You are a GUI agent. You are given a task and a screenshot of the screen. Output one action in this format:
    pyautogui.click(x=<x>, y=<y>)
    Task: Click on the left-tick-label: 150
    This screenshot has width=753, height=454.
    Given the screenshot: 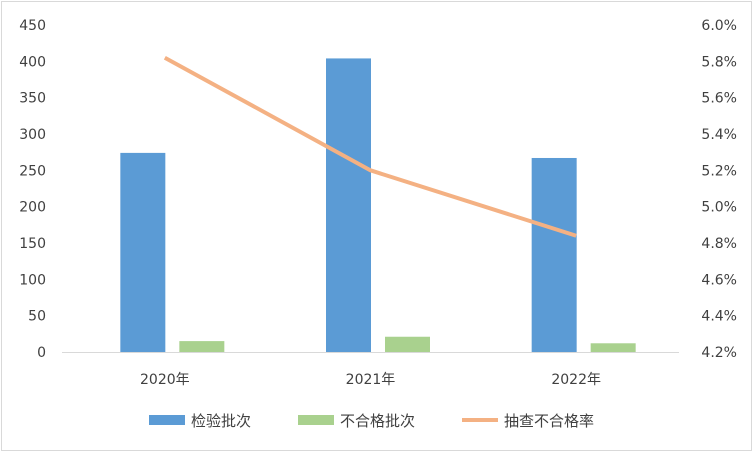 What is the action you would take?
    pyautogui.click(x=32, y=244)
    